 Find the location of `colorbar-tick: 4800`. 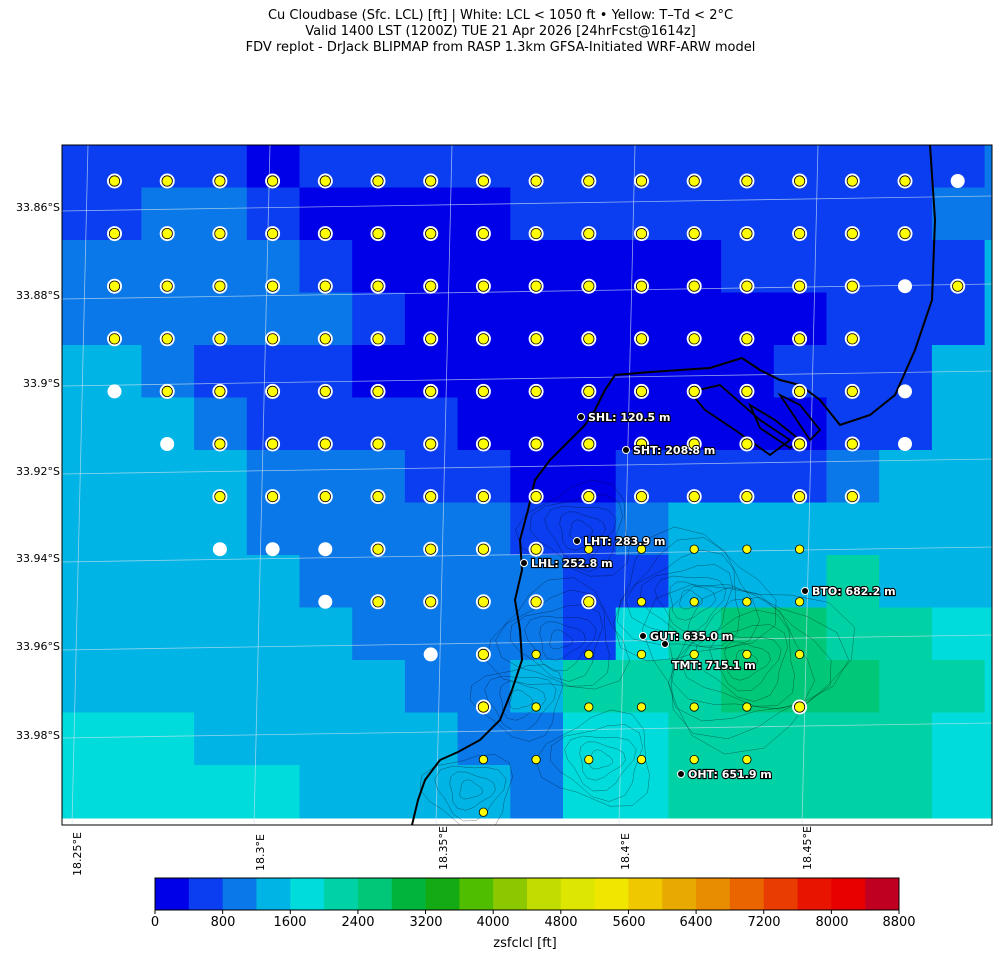

colorbar-tick: 4800 is located at coordinates (561, 922).